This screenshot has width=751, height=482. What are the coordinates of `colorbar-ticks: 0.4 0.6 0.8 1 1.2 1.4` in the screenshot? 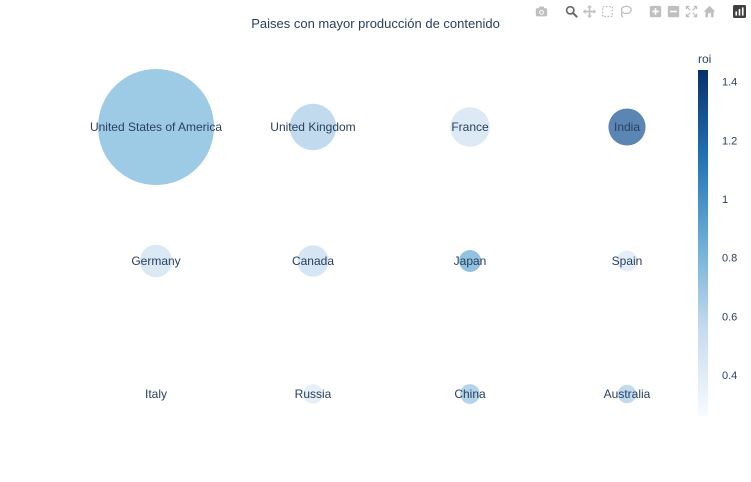 It's located at (729, 229).